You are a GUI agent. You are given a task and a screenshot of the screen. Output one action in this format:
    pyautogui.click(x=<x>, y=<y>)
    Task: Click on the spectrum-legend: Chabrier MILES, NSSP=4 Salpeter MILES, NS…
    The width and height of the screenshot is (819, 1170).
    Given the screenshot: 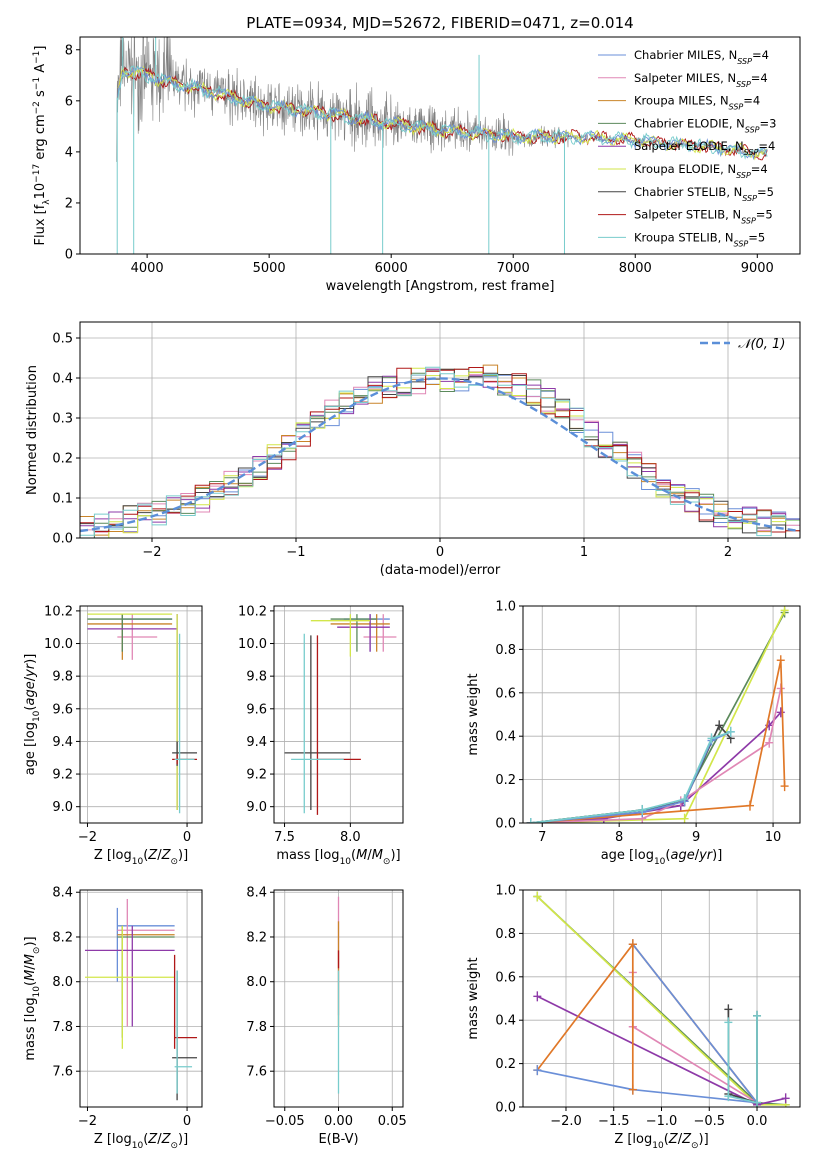 What is the action you would take?
    pyautogui.click(x=687, y=148)
    